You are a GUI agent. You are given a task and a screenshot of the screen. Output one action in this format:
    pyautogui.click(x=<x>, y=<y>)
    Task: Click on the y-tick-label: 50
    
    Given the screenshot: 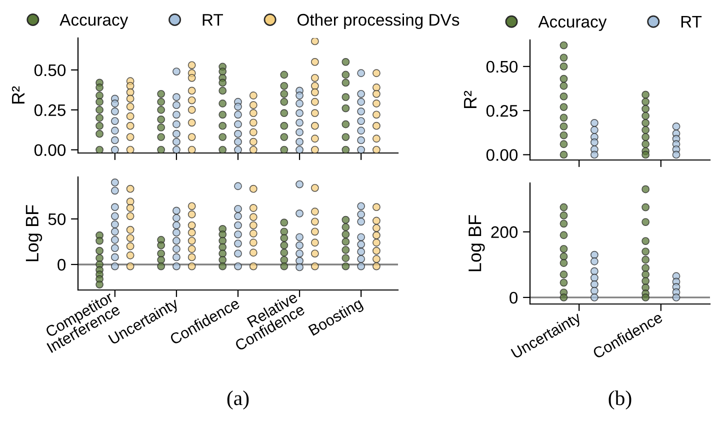 What is the action you would take?
    pyautogui.click(x=57, y=219)
    